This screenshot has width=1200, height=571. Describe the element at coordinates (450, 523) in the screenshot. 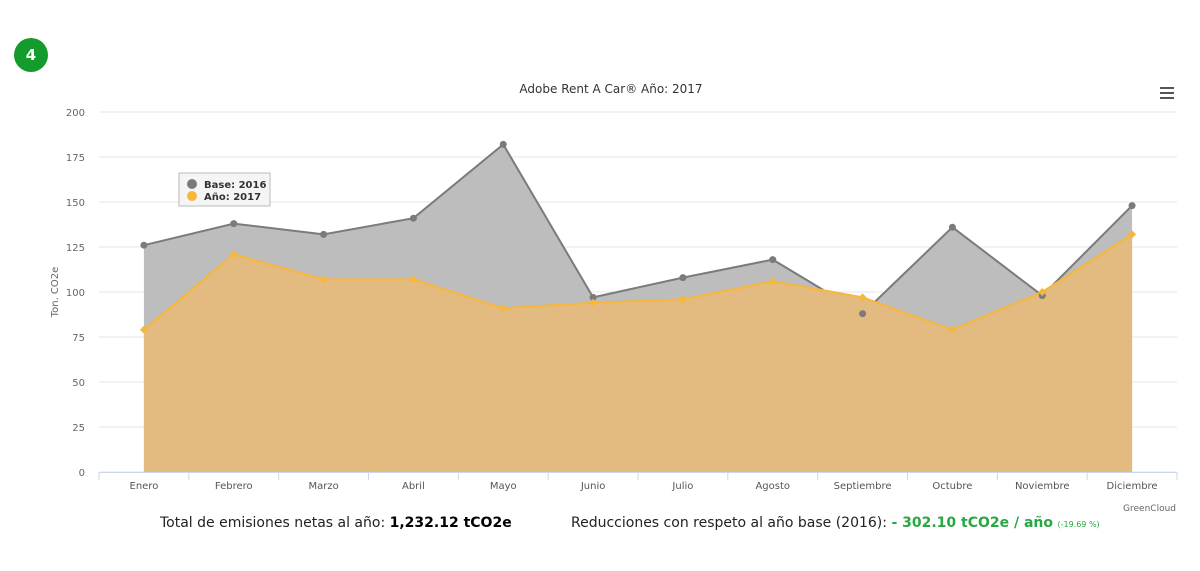

I see `net-emissions-value: 1,232.12 tCO2e` at that location.